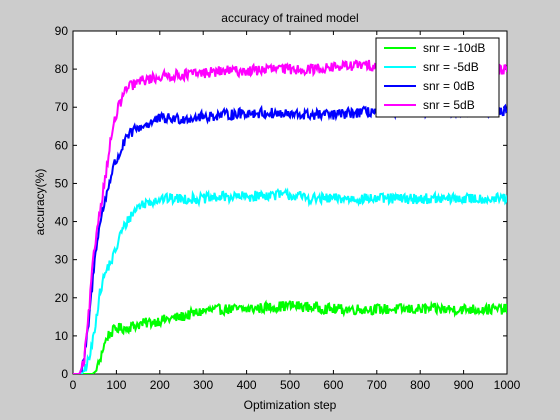 The height and width of the screenshot is (420, 560). What do you see at coordinates (290, 405) in the screenshot?
I see `x-axis-title: Optimization step` at bounding box center [290, 405].